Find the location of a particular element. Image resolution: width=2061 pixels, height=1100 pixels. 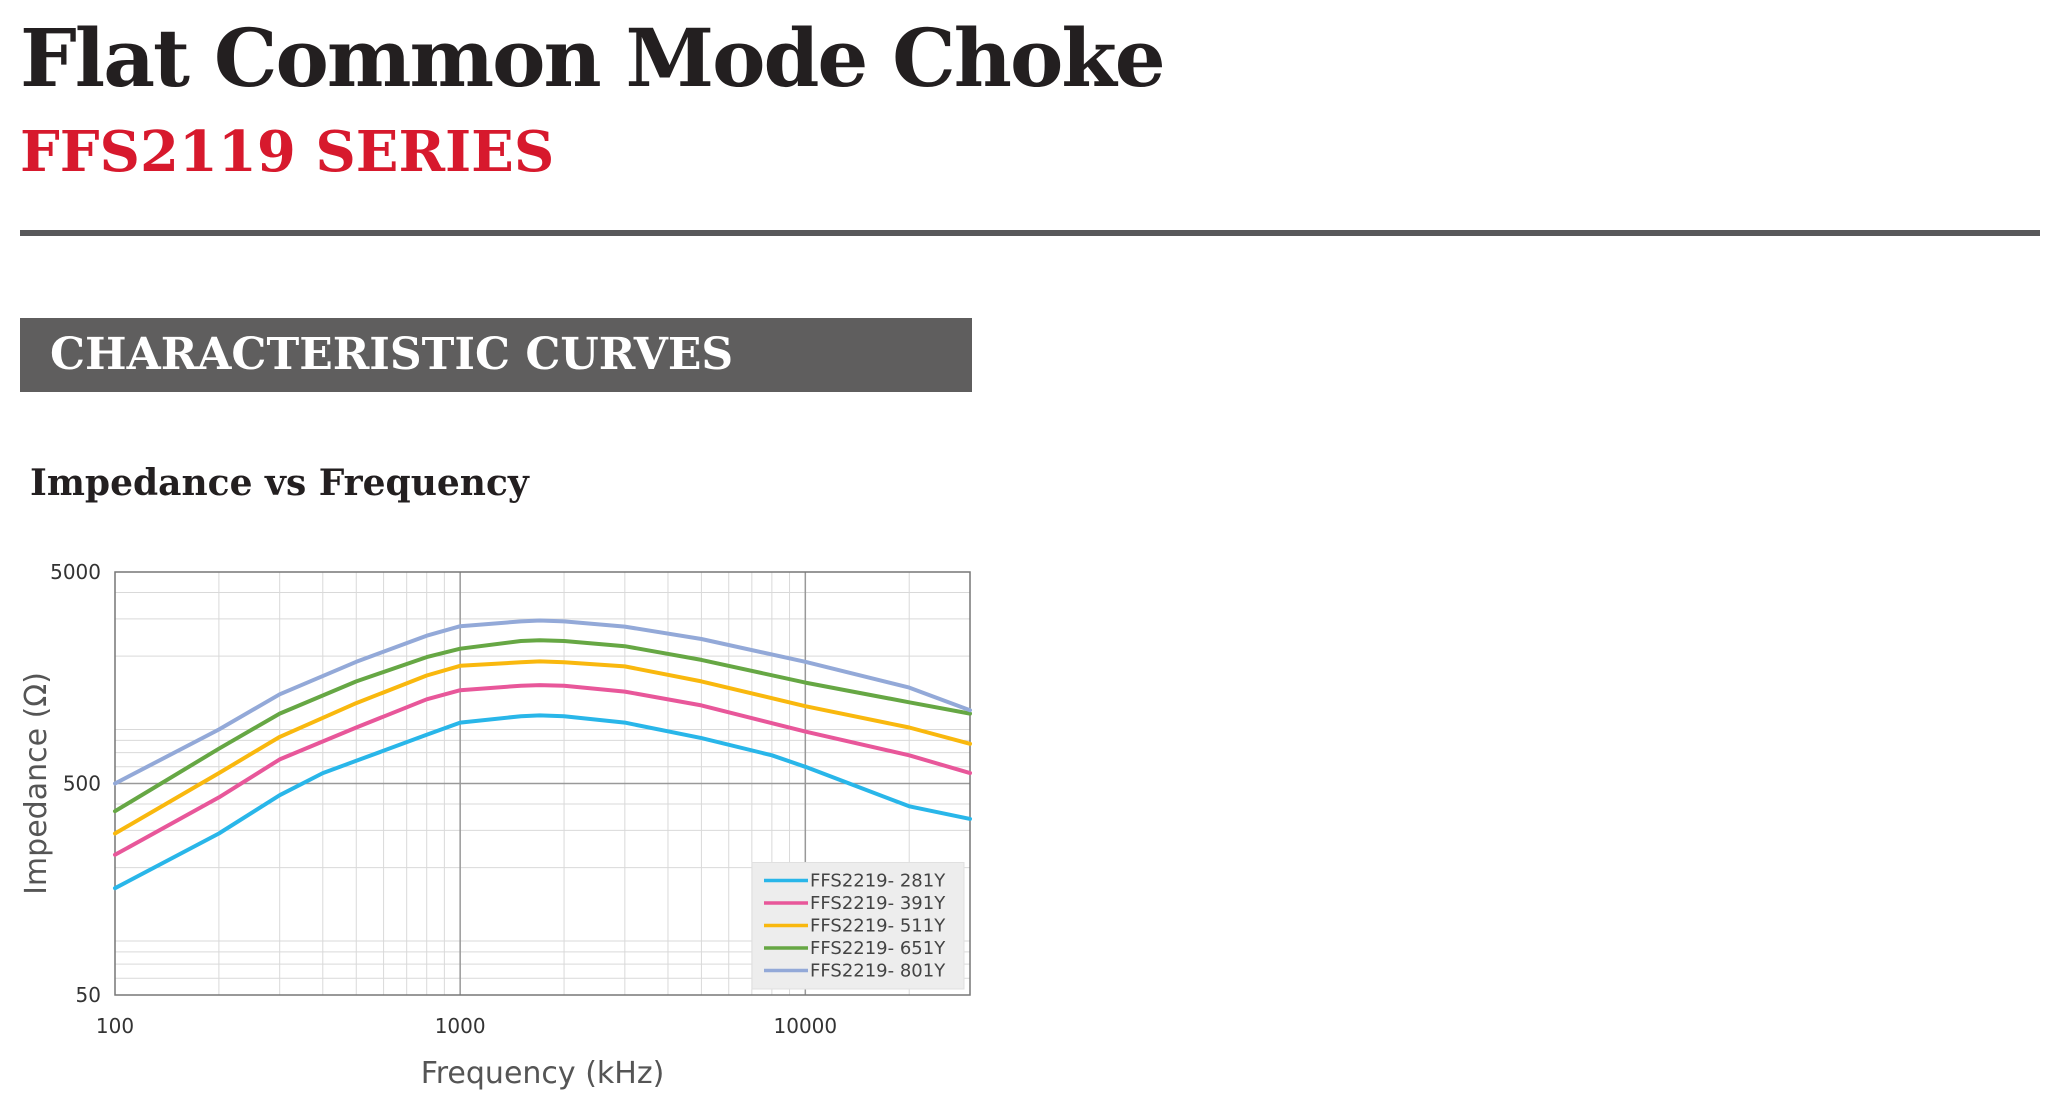

section-heading: CHARACTERISTIC CURVES is located at coordinates (496, 355).